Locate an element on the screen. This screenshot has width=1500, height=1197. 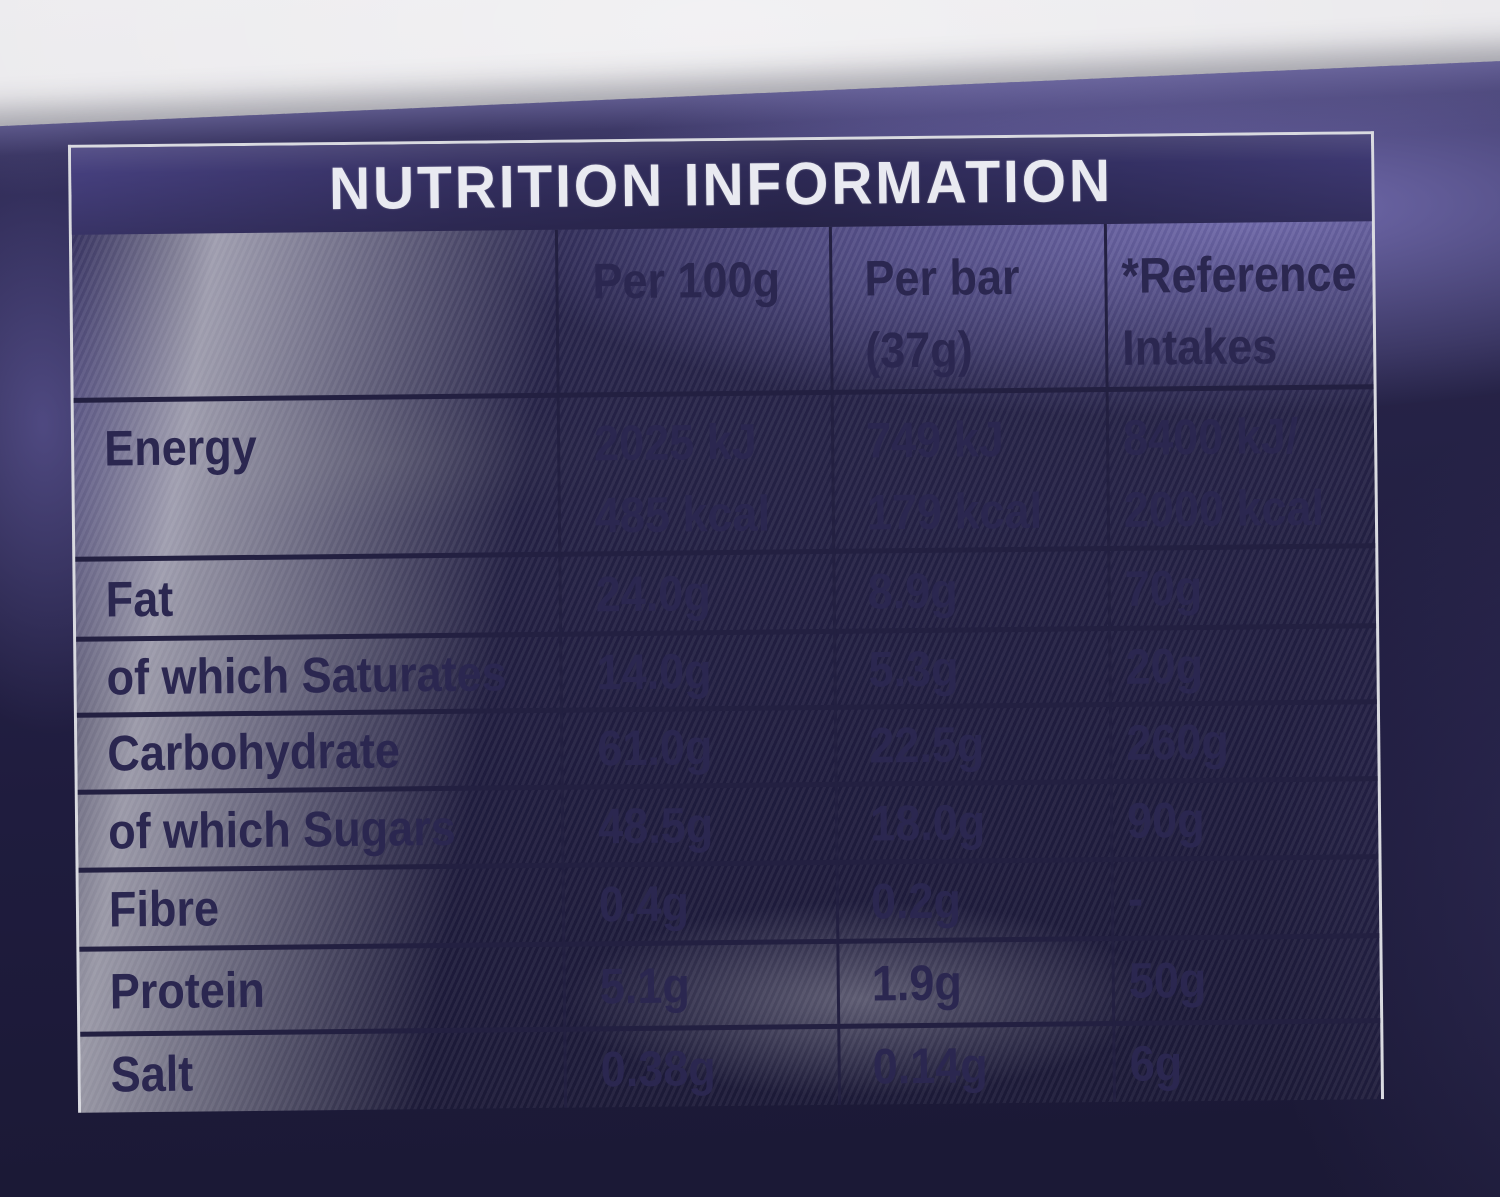
column-header-per-bar: Per bar (37g) is located at coordinates (967, 307).